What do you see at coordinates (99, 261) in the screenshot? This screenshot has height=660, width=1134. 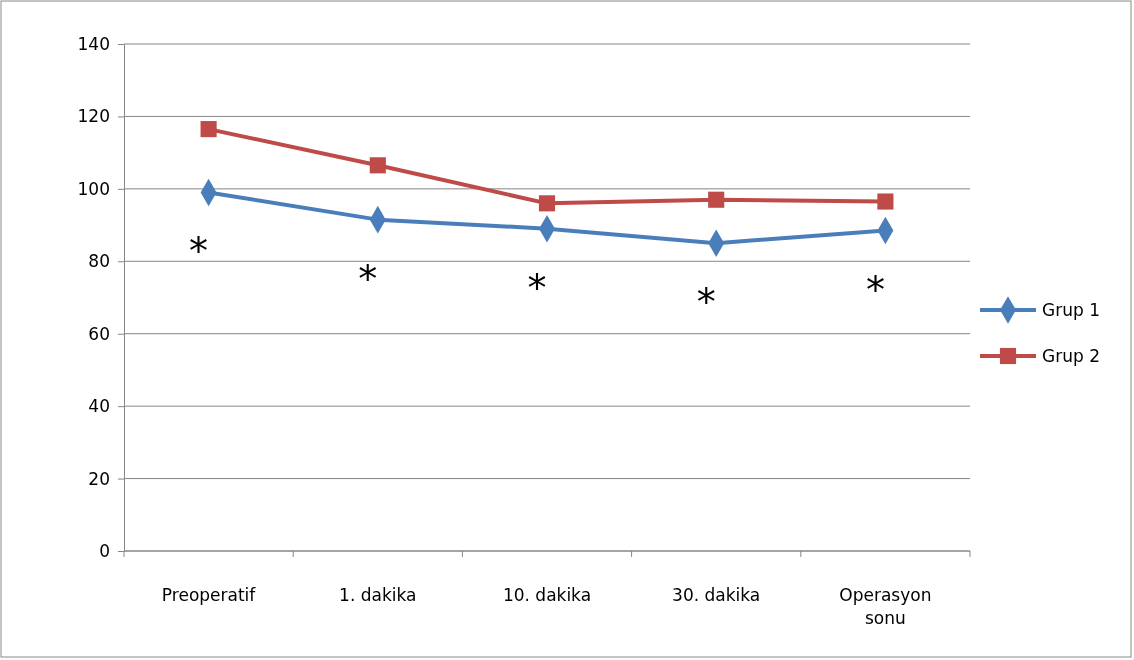 I see `y-tick-label: 80` at bounding box center [99, 261].